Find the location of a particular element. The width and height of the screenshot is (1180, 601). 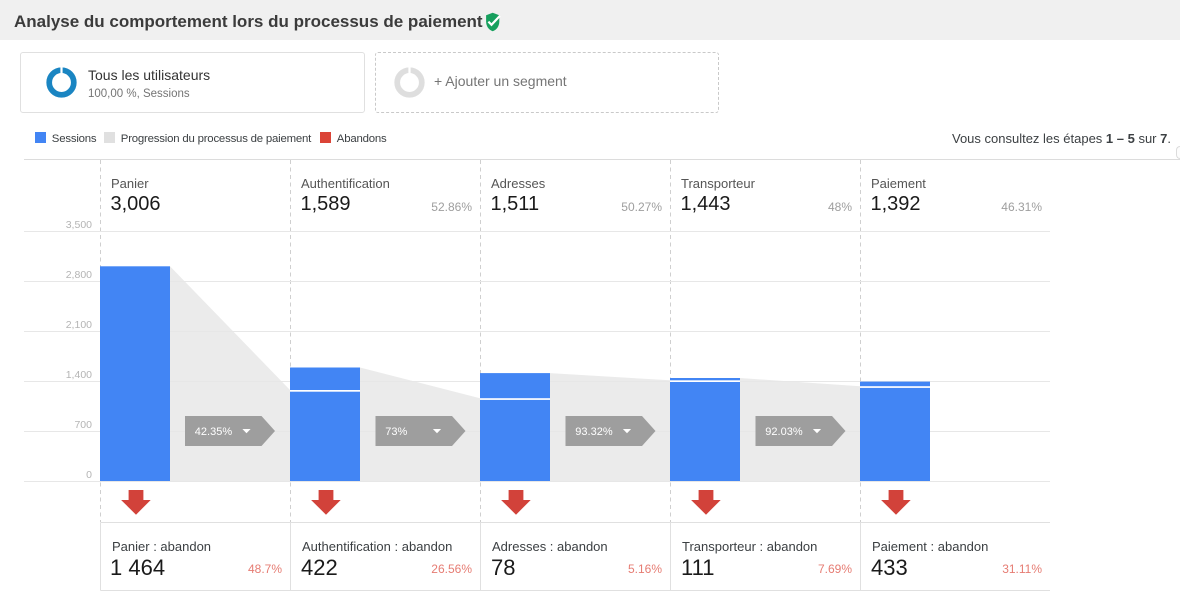

svg-text: 93.32% is located at coordinates (594, 432).